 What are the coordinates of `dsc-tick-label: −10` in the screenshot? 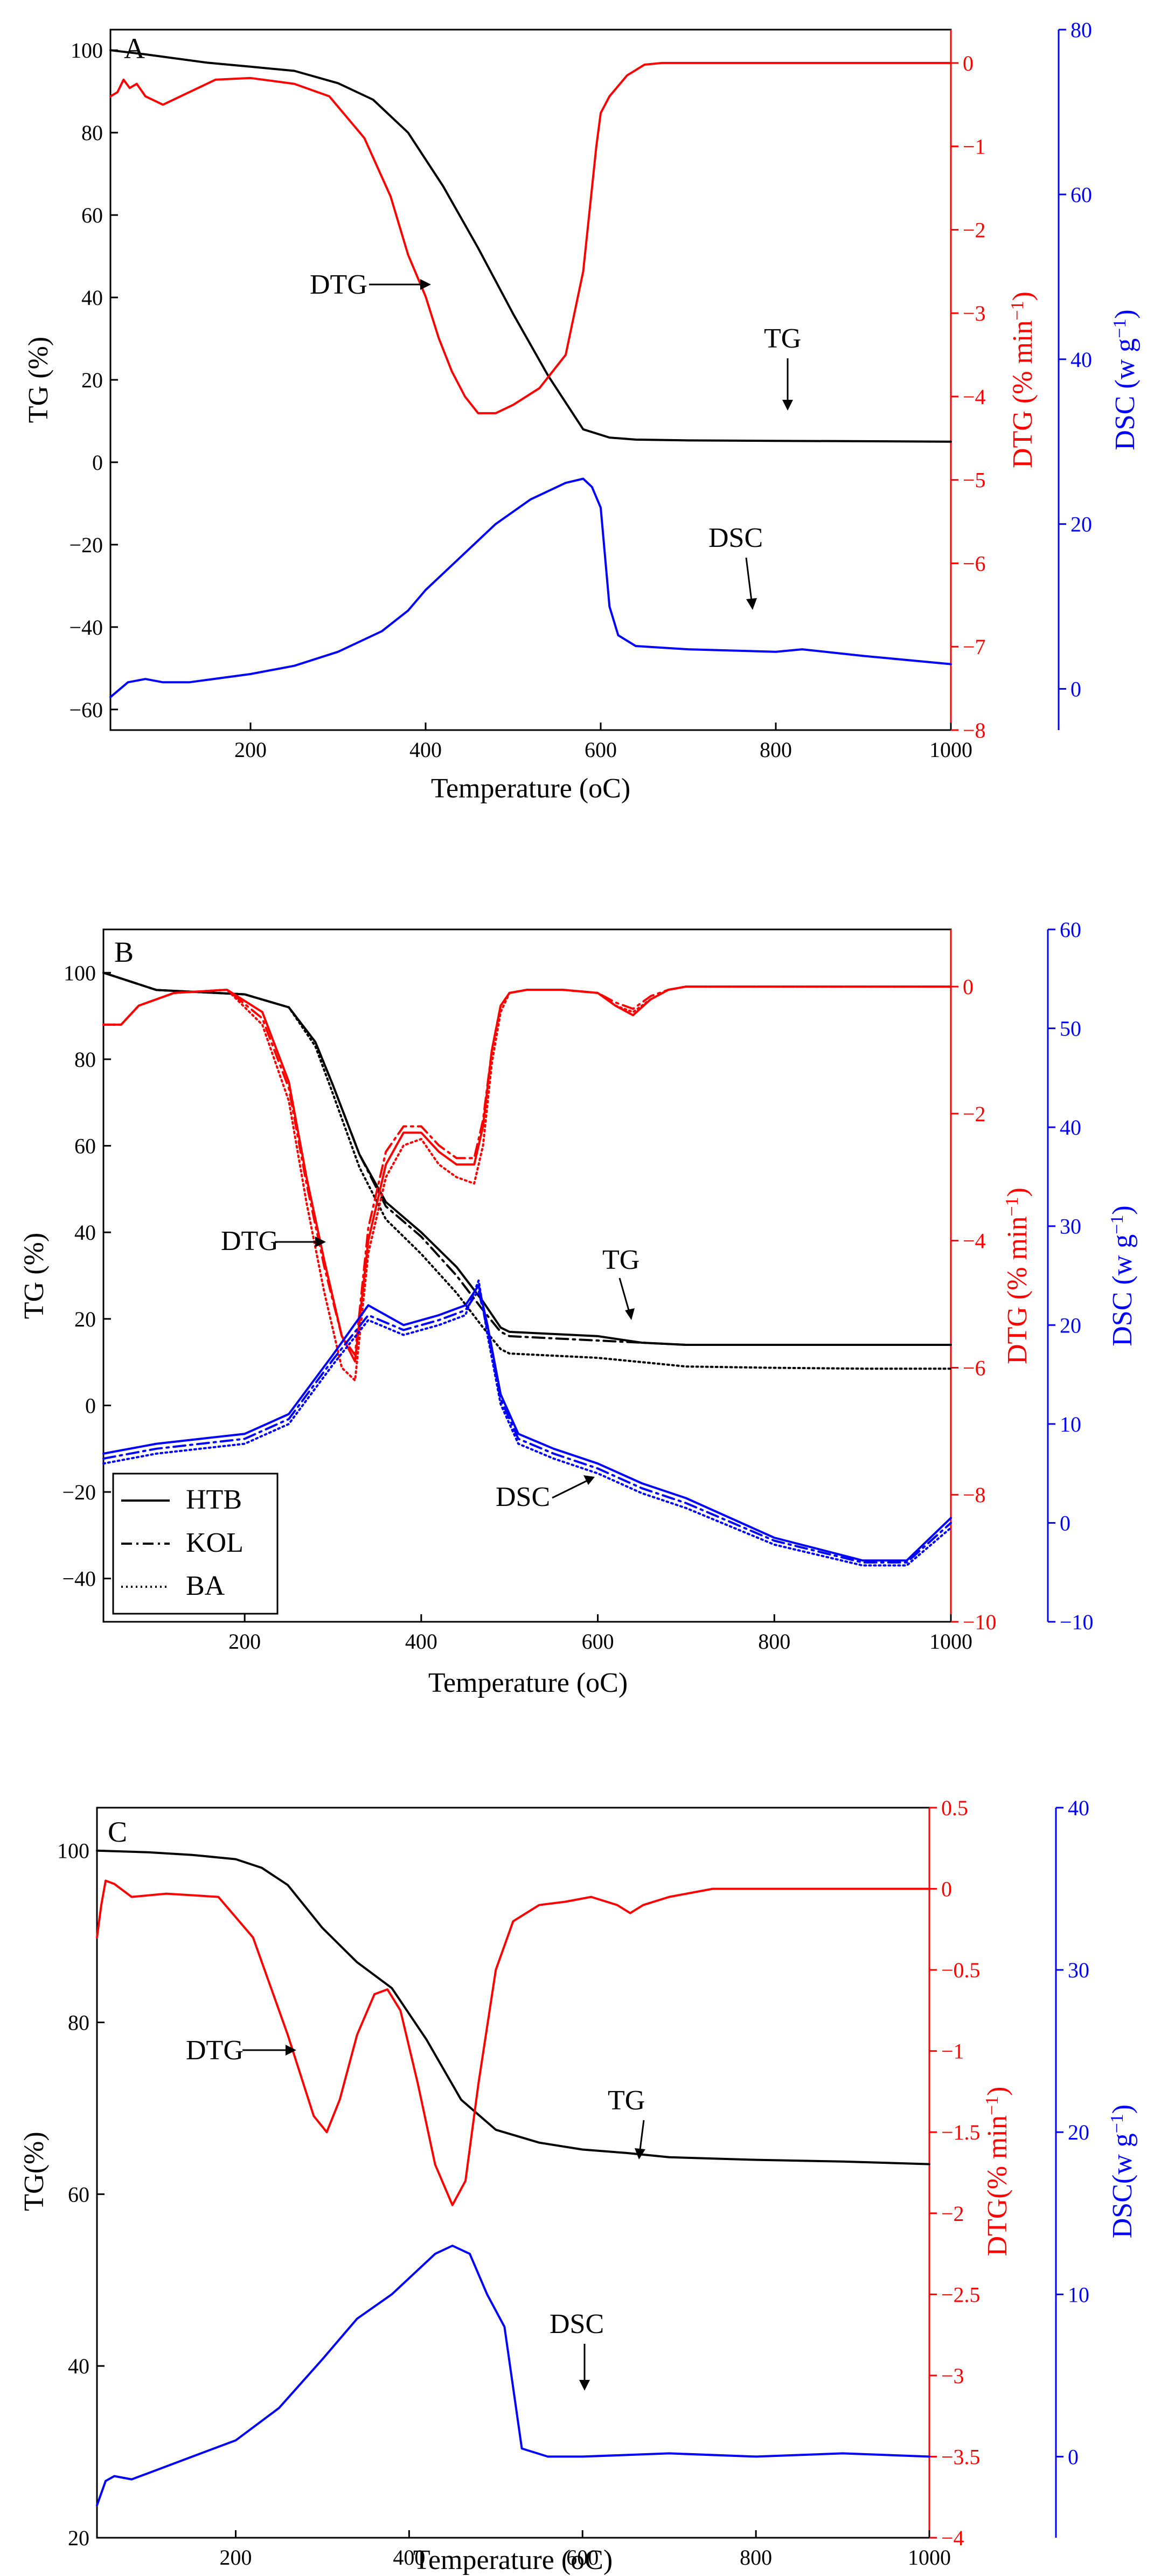 It's located at (1077, 1622).